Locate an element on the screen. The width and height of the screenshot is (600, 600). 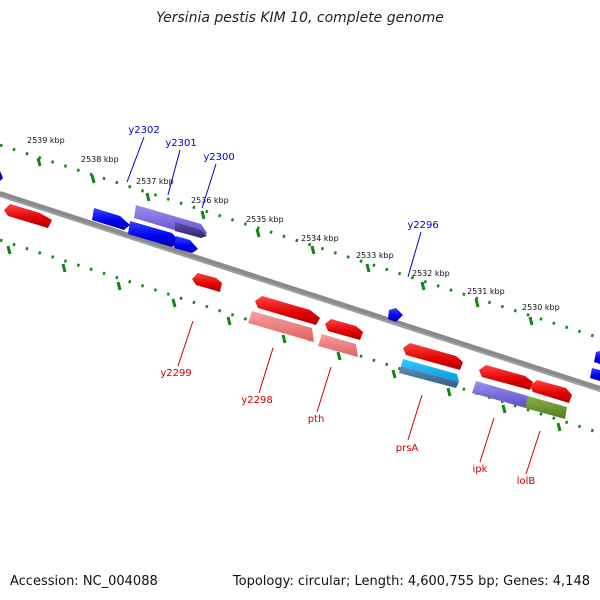
tick-label: 2539 kbp is located at coordinates (46, 140).